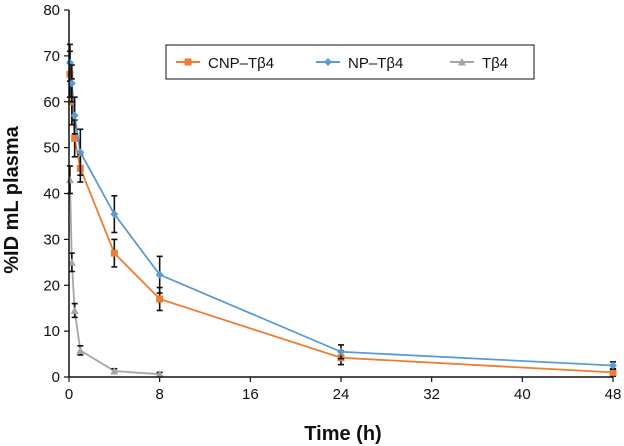  I want to click on legend-label: NP–Tβ4, so click(375, 63).